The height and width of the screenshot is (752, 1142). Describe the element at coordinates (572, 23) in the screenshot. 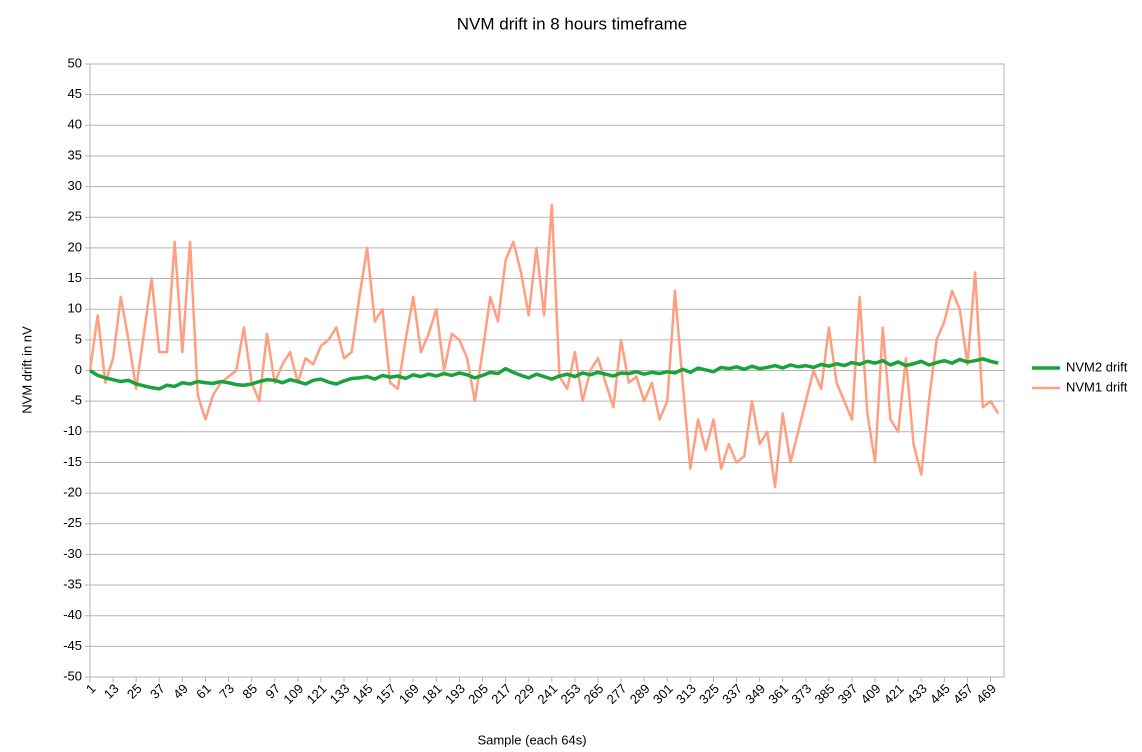

I see `chart-title: NVM drift in 8 hours timeframe` at that location.